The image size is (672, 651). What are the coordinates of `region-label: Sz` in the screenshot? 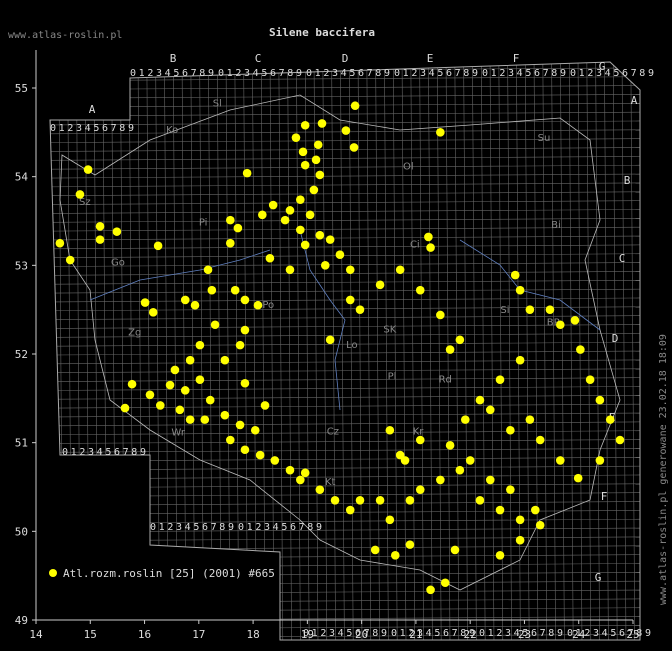 It's located at (85, 202).